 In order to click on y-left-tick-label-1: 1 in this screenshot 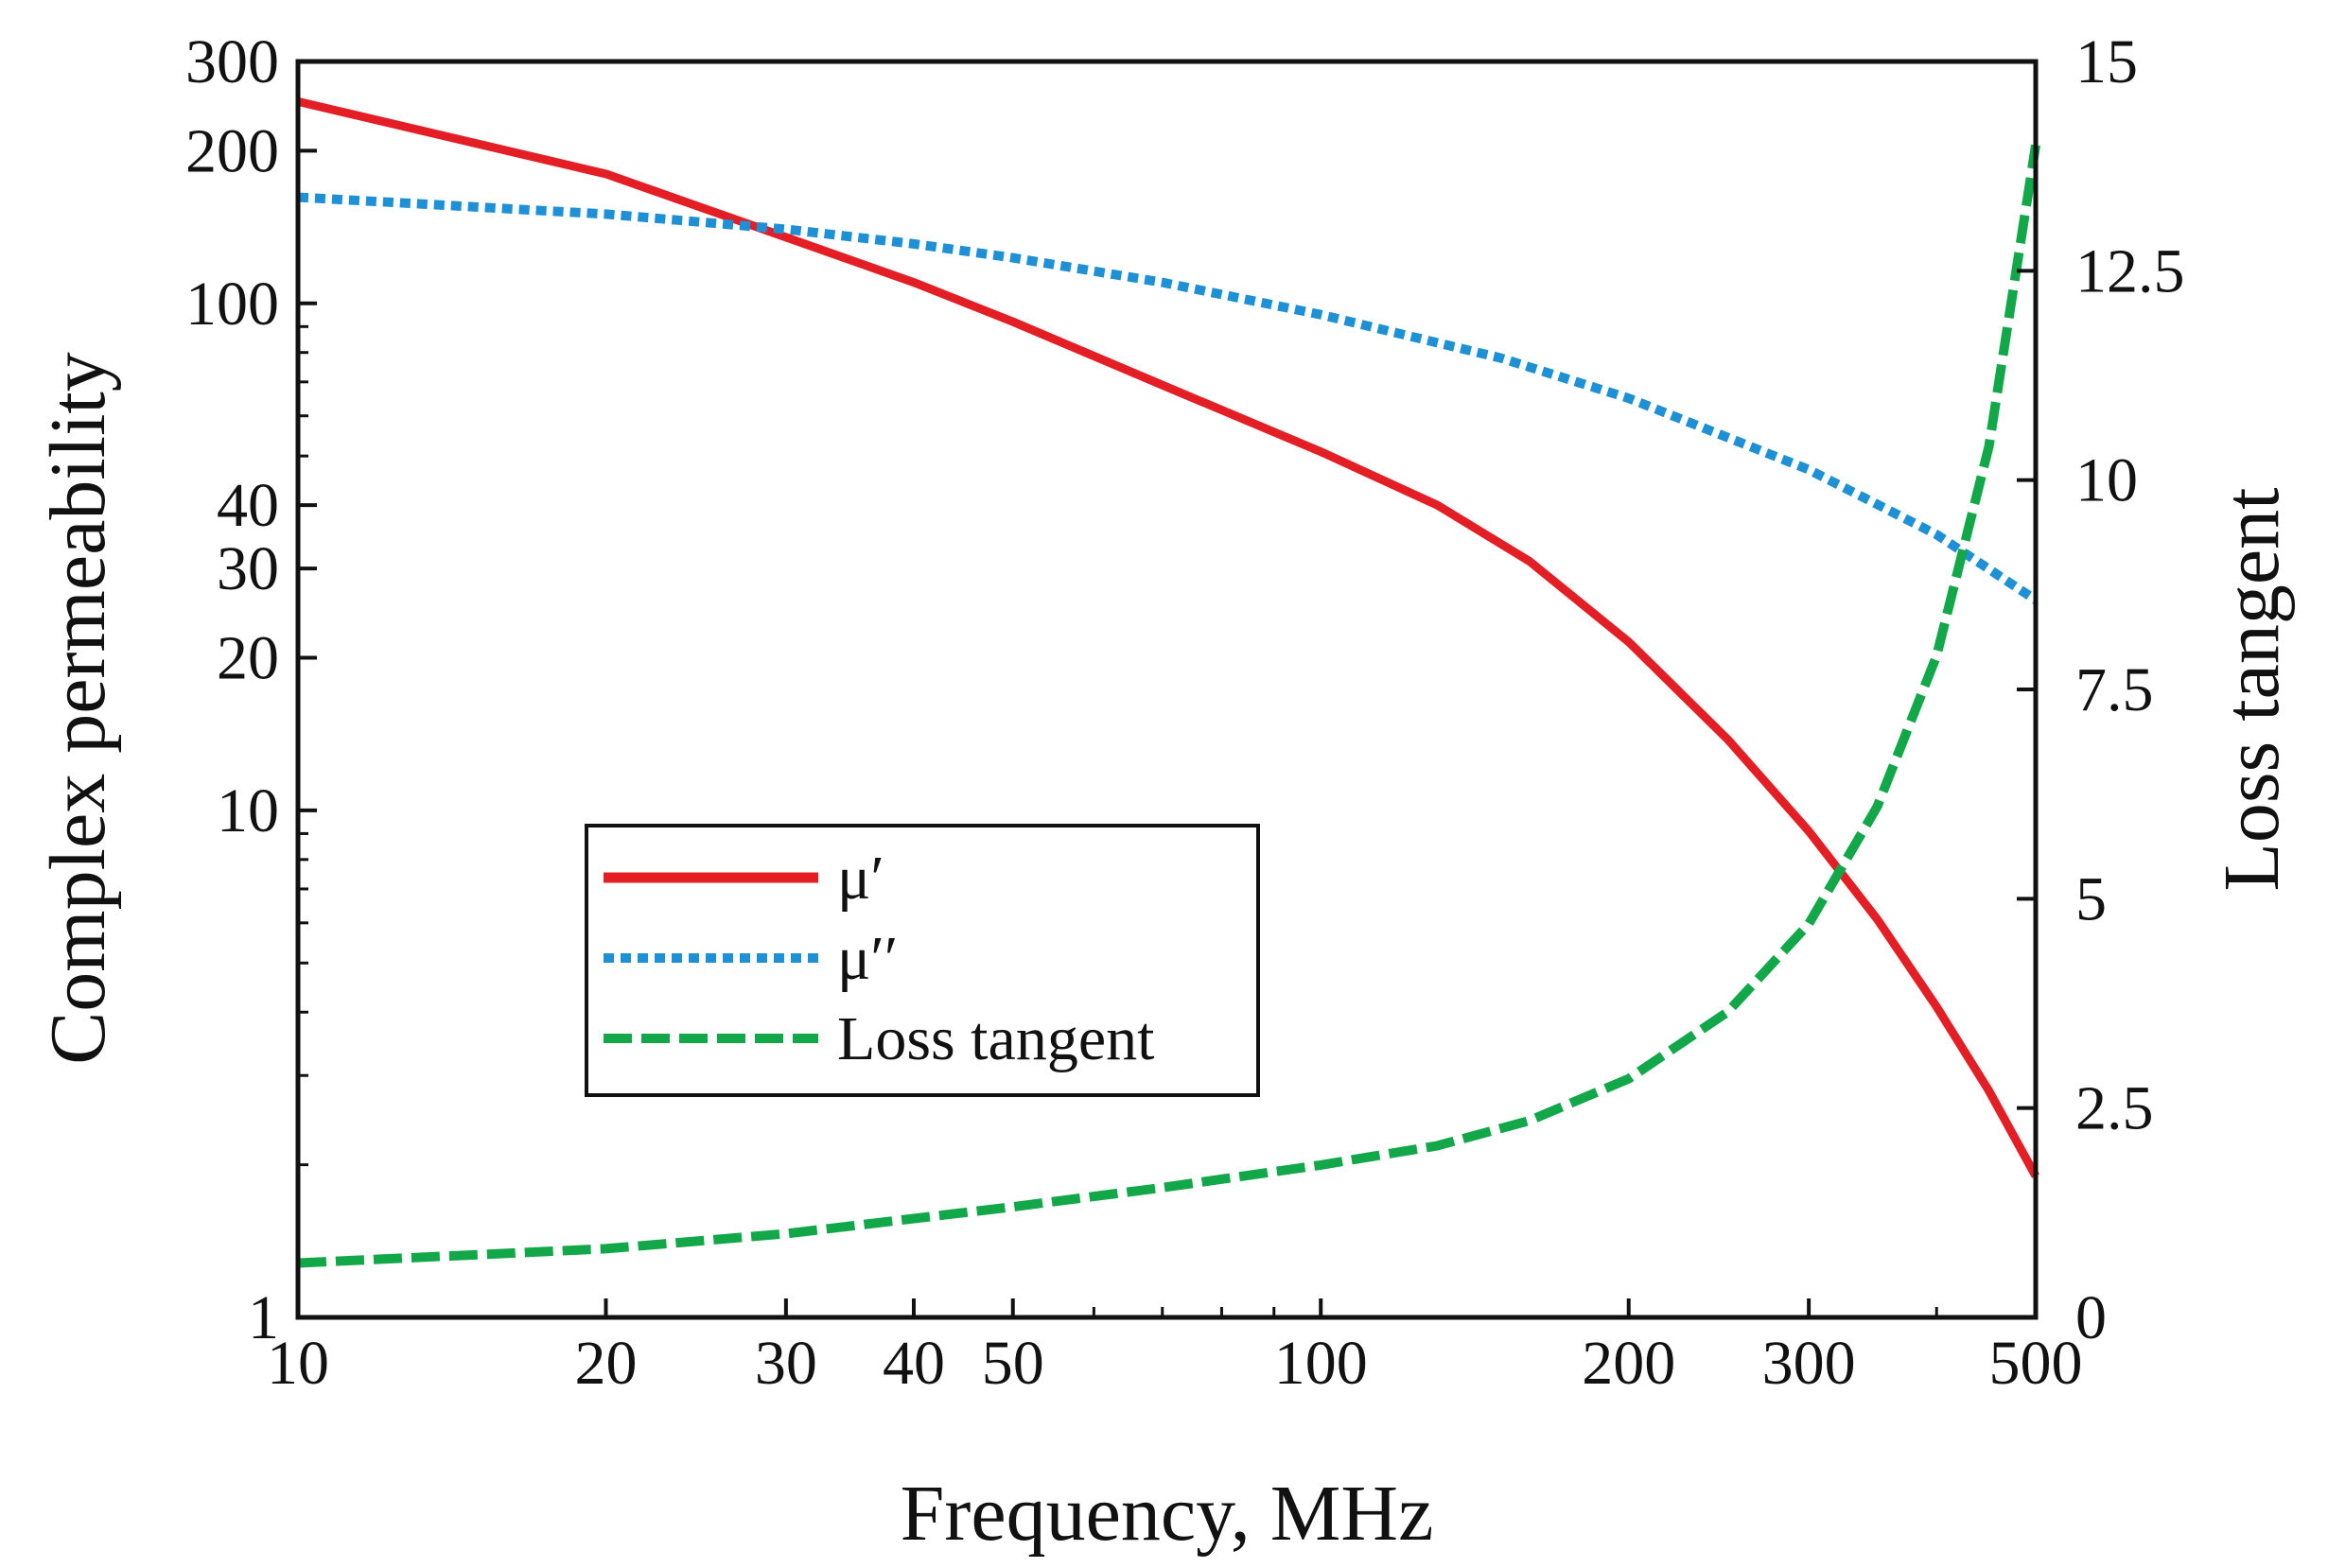, I will do `click(263, 1317)`.